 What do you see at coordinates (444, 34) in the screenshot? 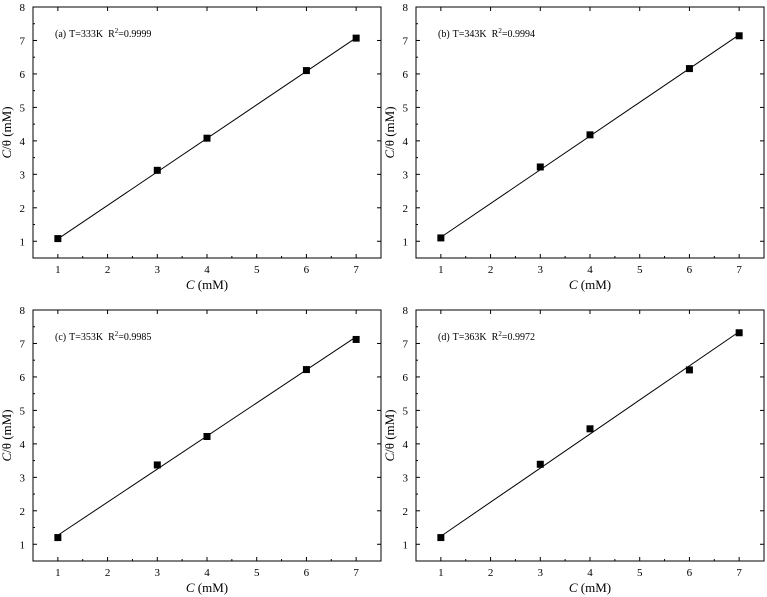
I see `panel-letter: (b)` at bounding box center [444, 34].